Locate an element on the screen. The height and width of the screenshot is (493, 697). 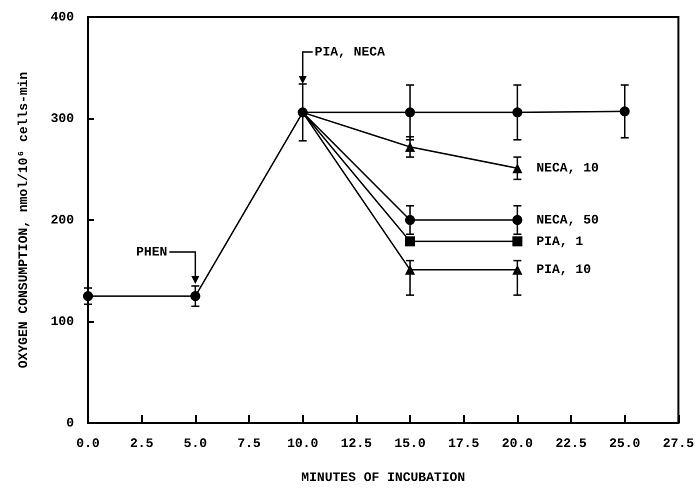
x-tick-label: 12.5 is located at coordinates (356, 443).